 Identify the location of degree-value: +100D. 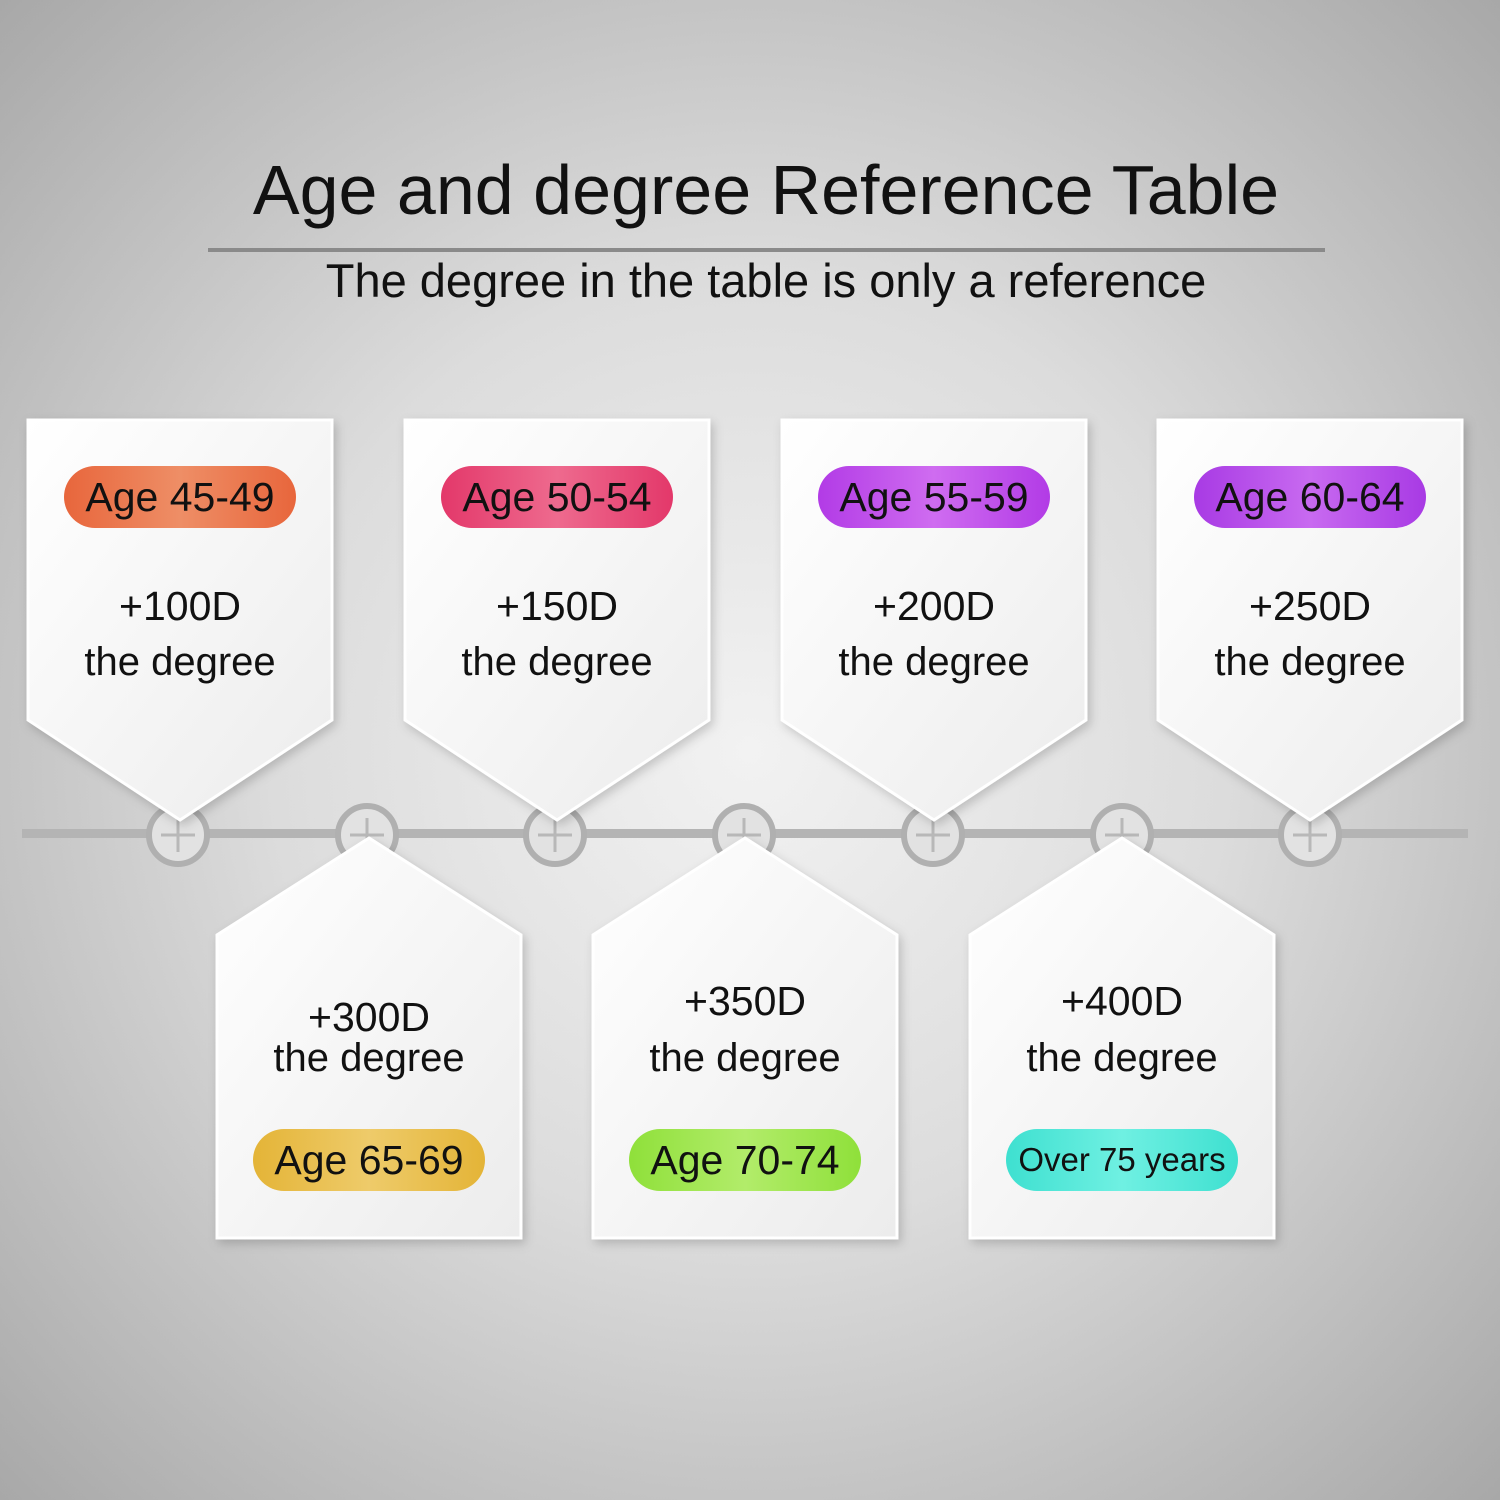
(180, 606).